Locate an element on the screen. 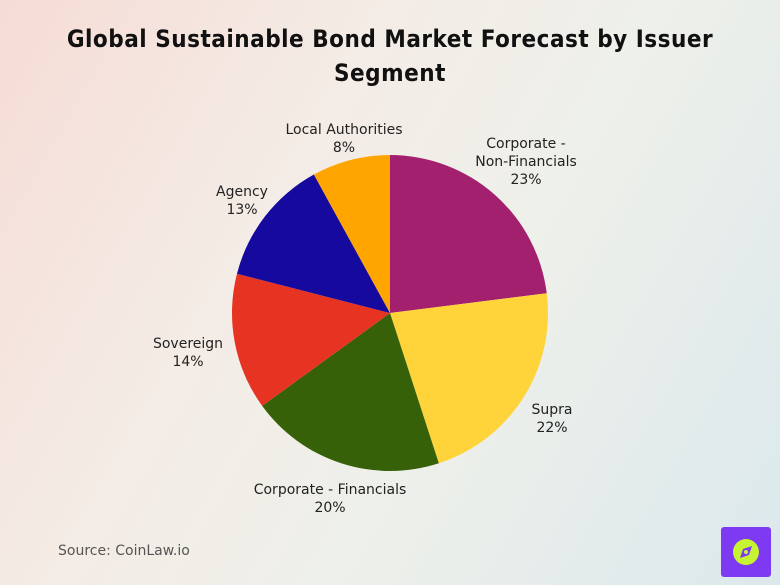 Image resolution: width=780 pixels, height=585 pixels. slice-value-label: 14% is located at coordinates (187, 362).